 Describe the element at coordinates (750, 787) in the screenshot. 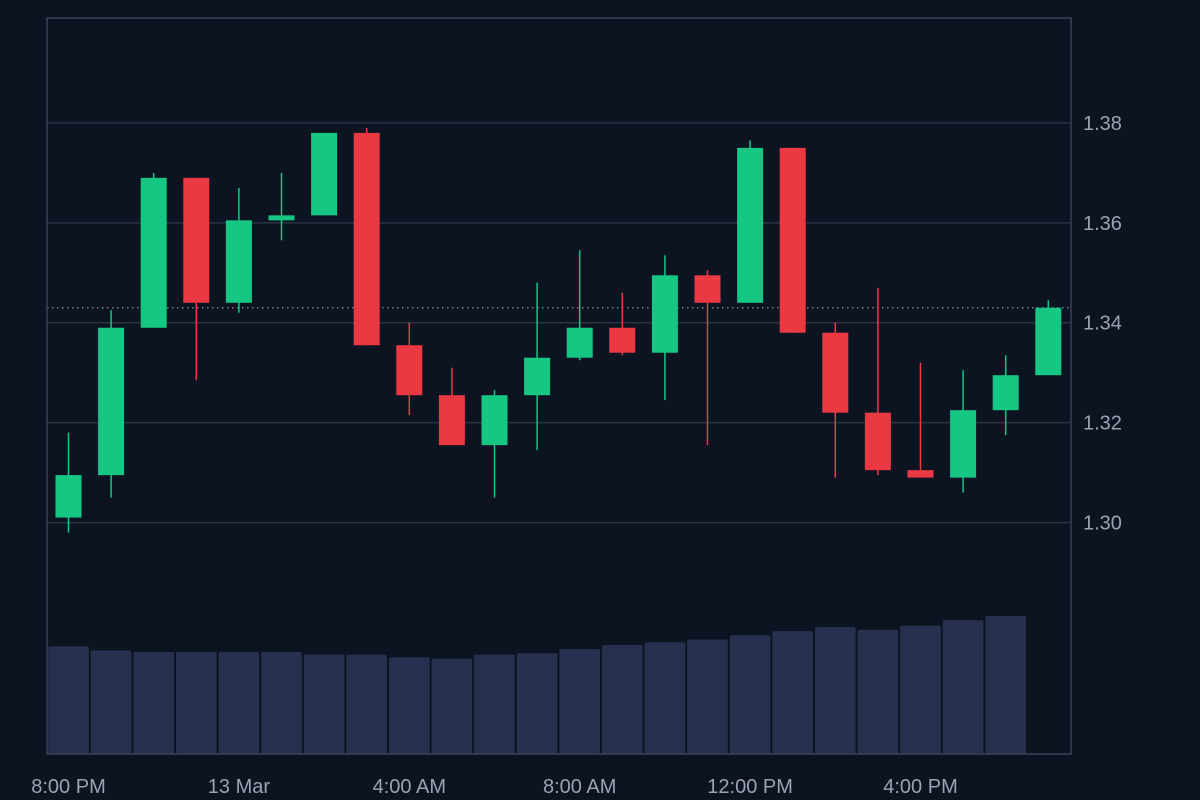

I see `x-tick-label: 12:00 PM` at that location.